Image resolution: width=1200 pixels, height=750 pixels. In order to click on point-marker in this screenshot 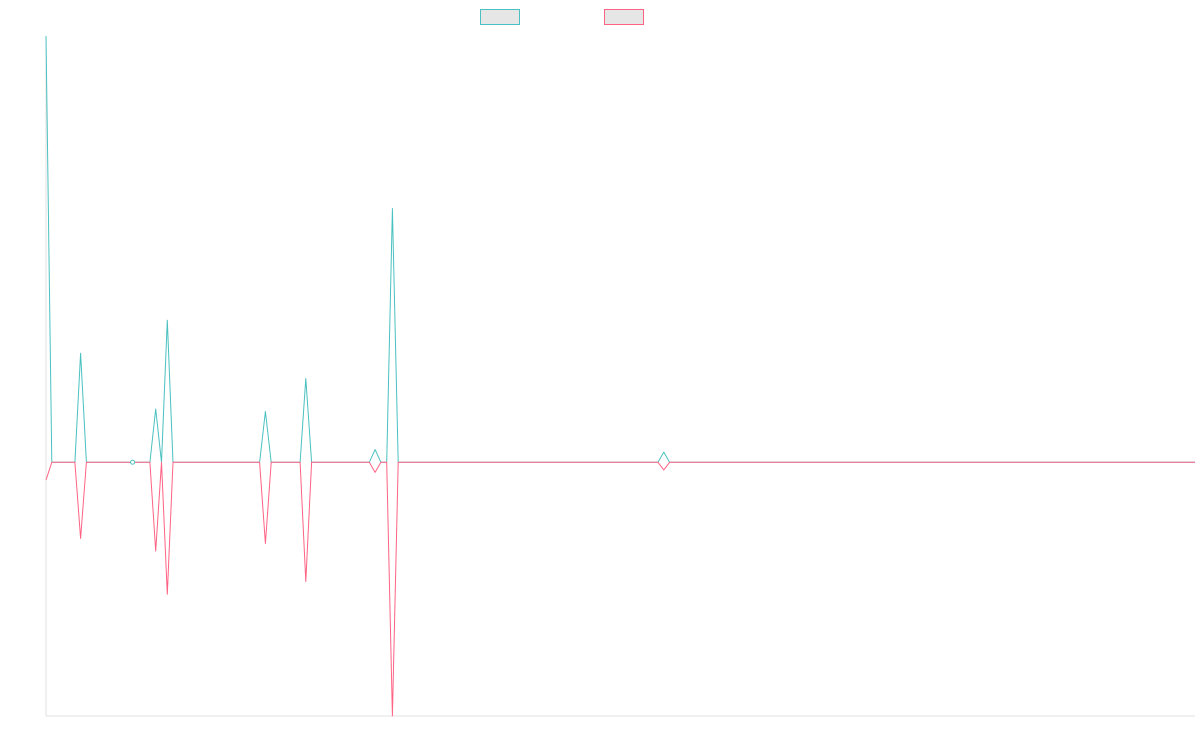, I will do `click(133, 462)`.